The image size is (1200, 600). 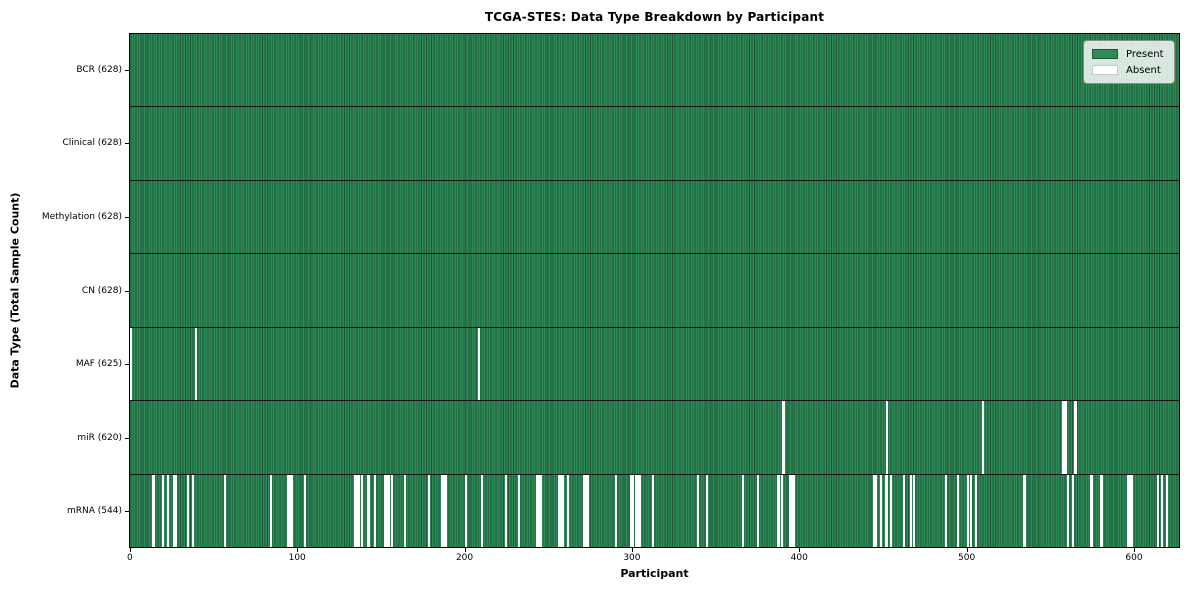 What do you see at coordinates (632, 558) in the screenshot?
I see `x-tick-label: 300` at bounding box center [632, 558].